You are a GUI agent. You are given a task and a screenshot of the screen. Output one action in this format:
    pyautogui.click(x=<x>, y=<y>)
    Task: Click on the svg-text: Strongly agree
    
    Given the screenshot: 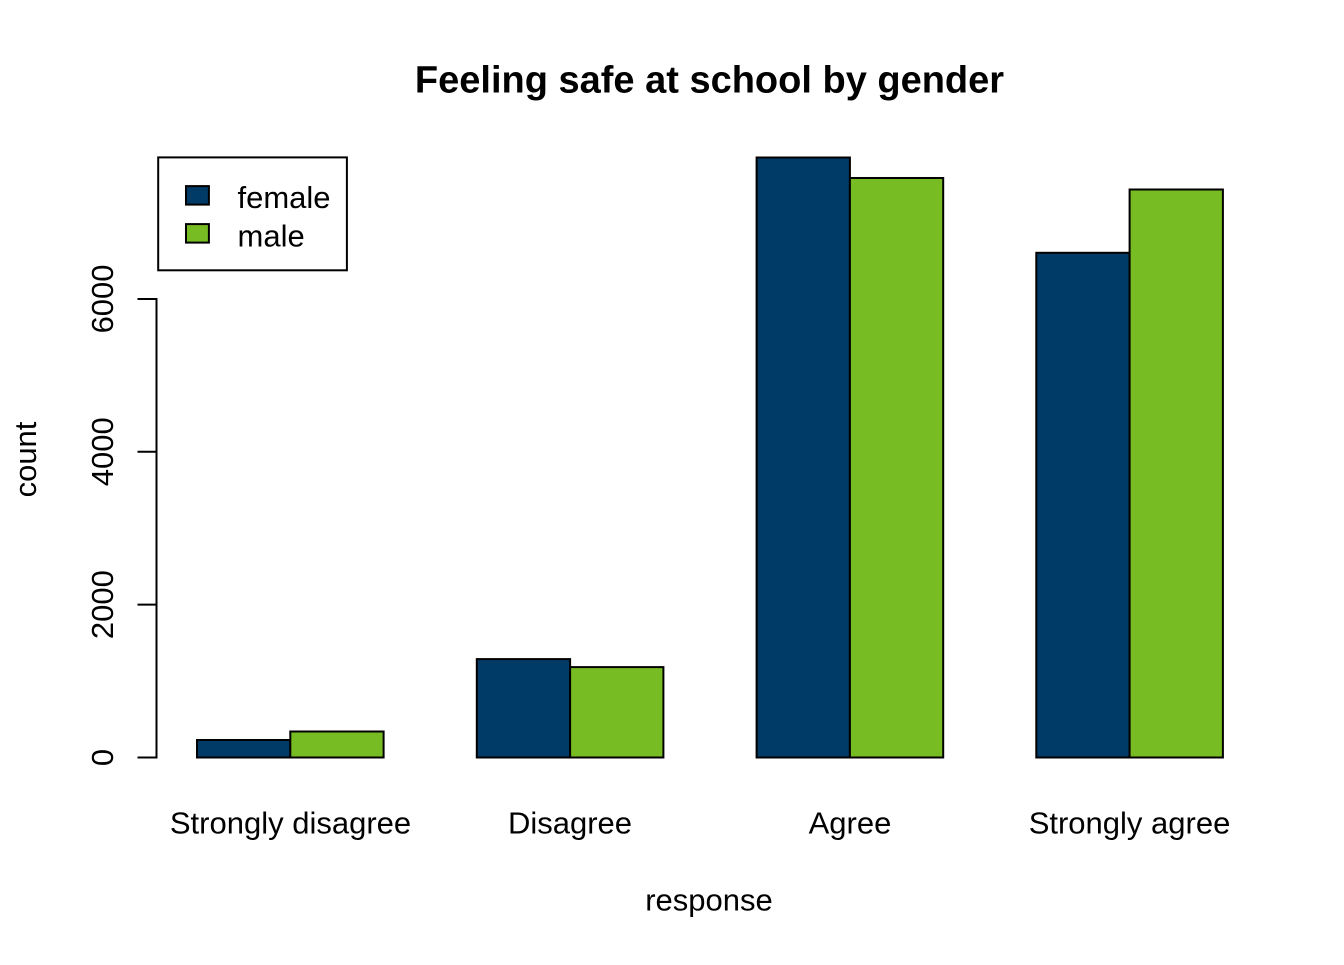 What is the action you would take?
    pyautogui.click(x=1130, y=823)
    